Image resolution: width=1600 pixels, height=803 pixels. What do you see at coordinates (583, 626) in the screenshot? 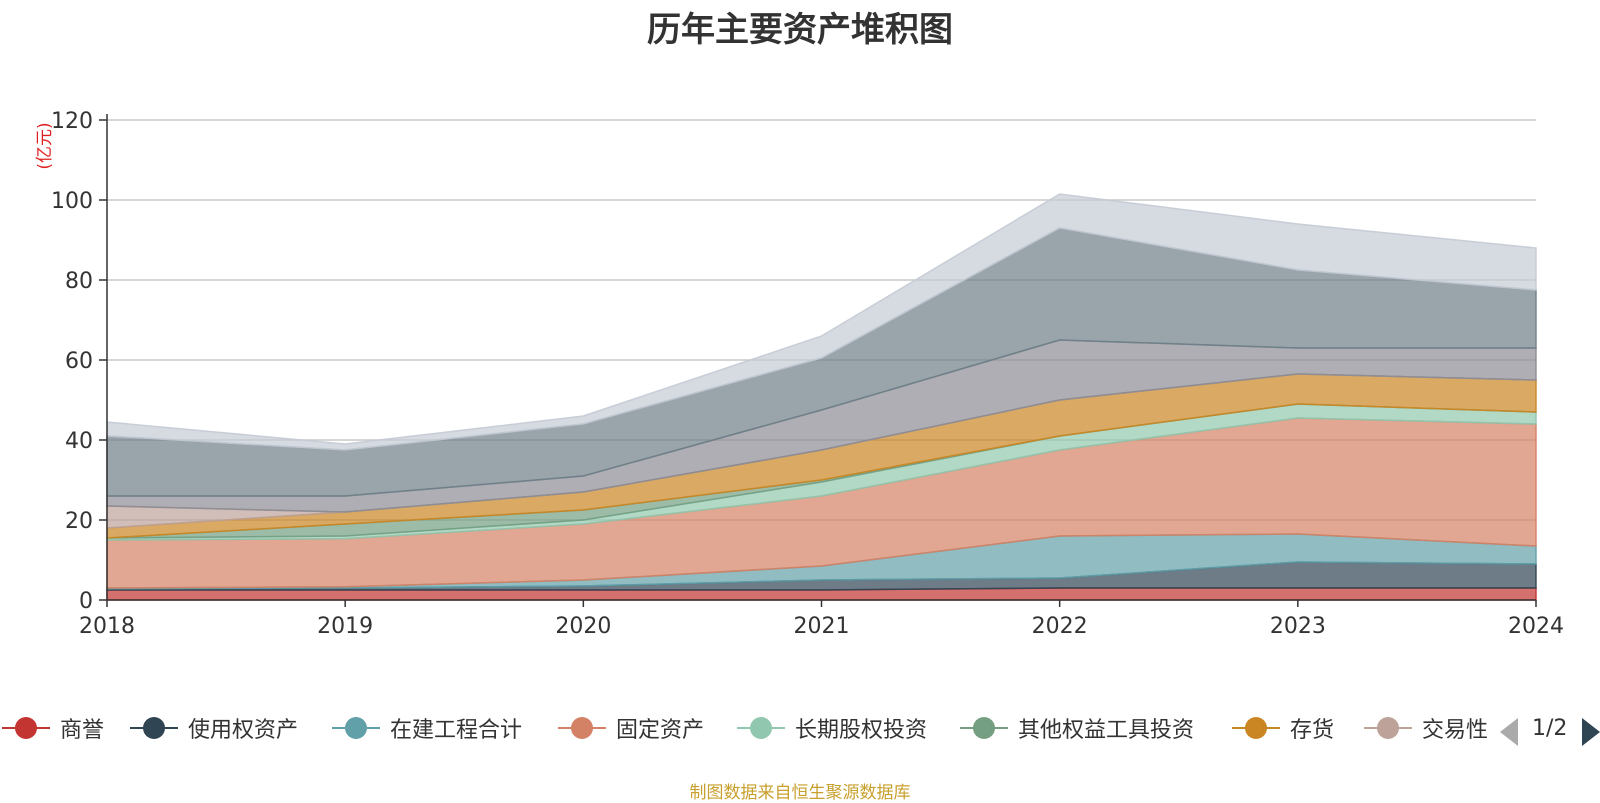
I see `x-tick-label: 2020` at bounding box center [583, 626].